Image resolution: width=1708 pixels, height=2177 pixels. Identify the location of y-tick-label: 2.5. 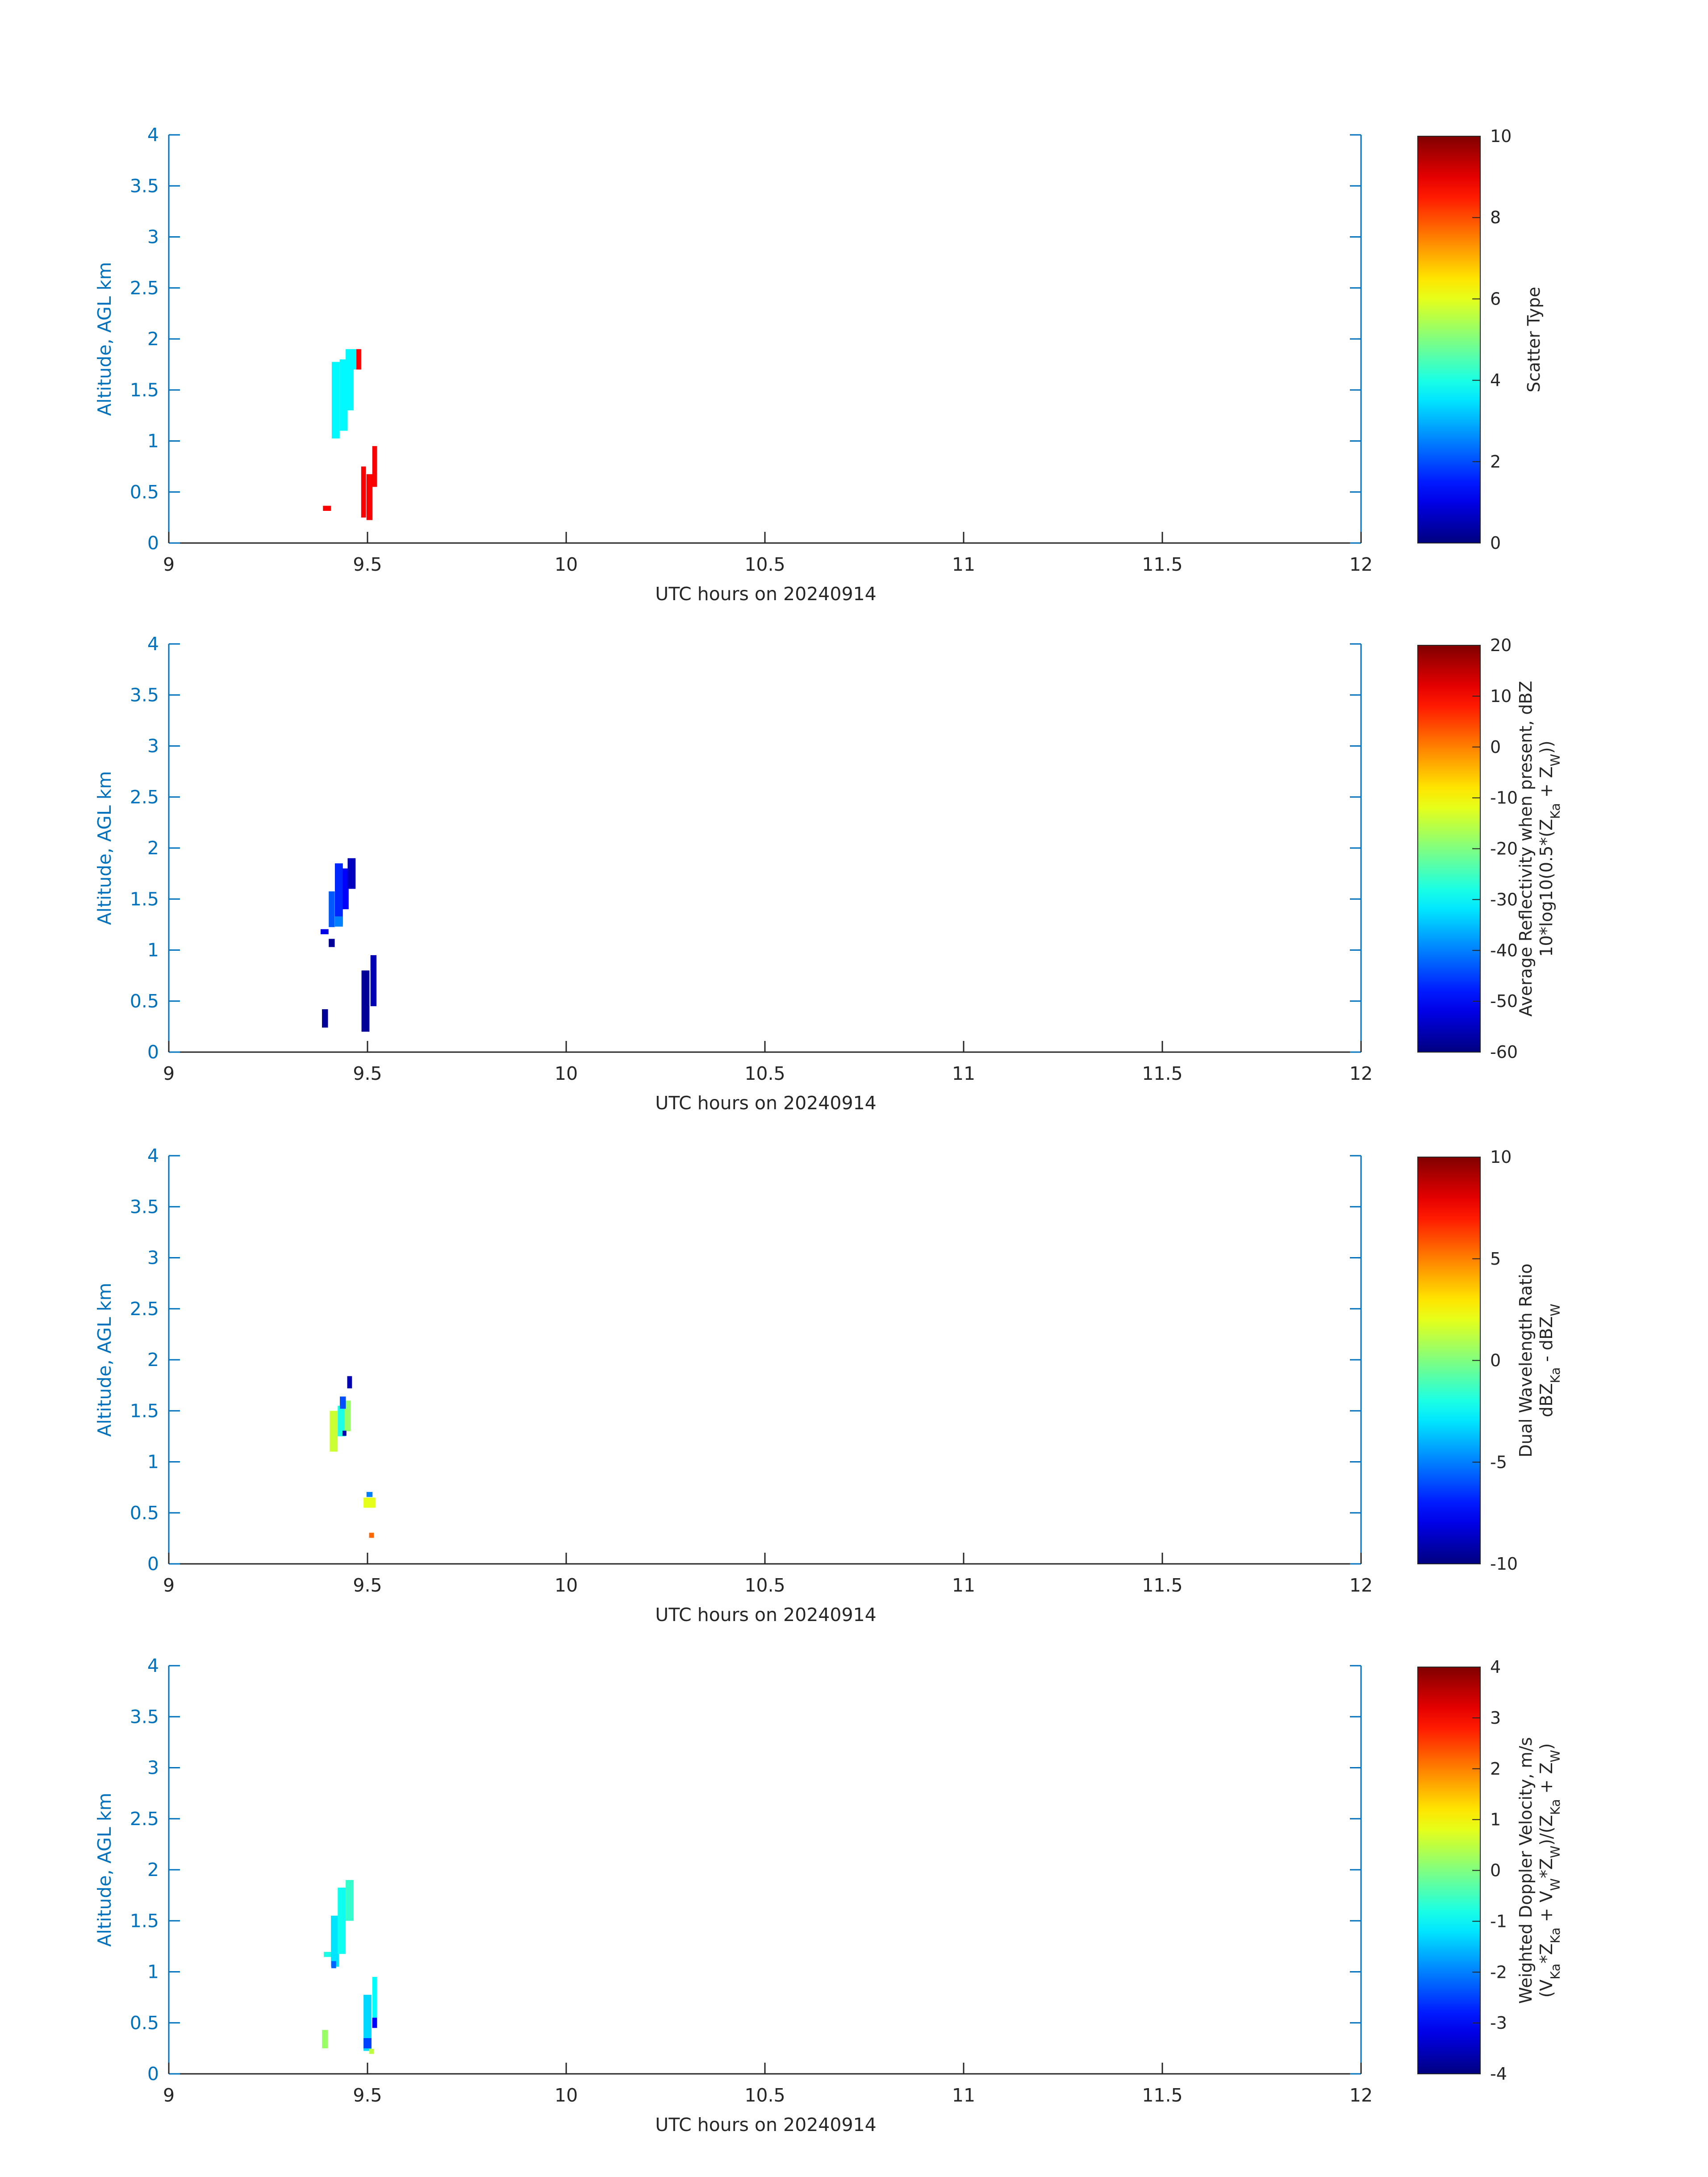
(144, 797).